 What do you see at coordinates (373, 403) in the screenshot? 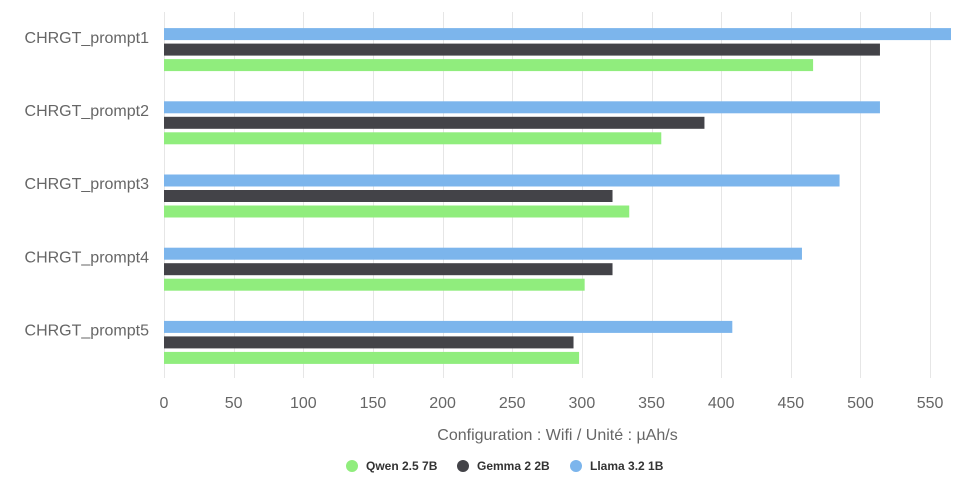
I see `x-tick-label: 150` at bounding box center [373, 403].